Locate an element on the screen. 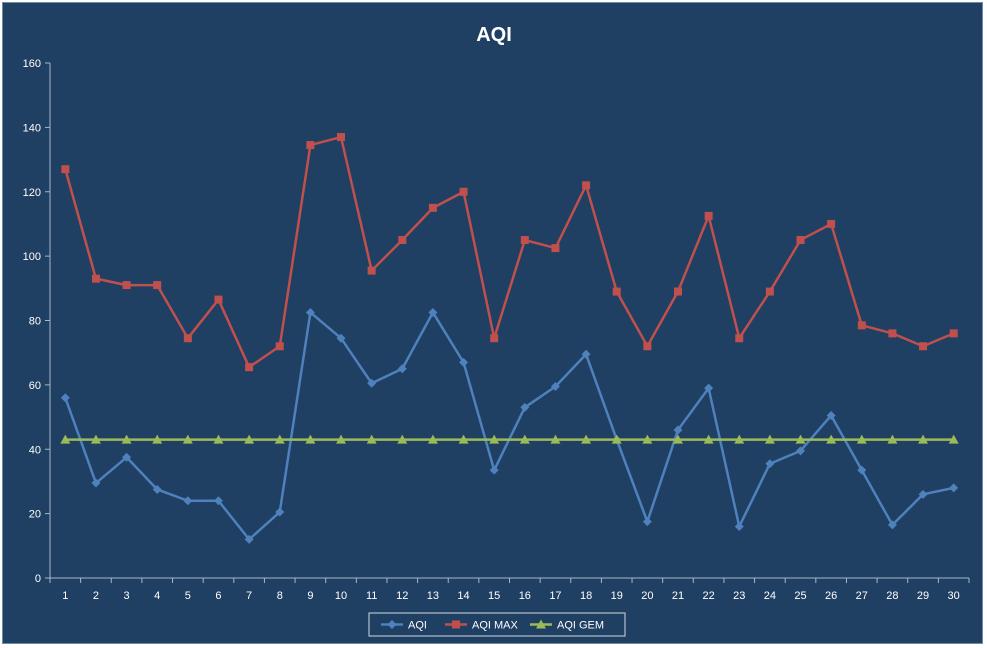 The width and height of the screenshot is (987, 648). legend-label-aqi: AQI is located at coordinates (417, 626).